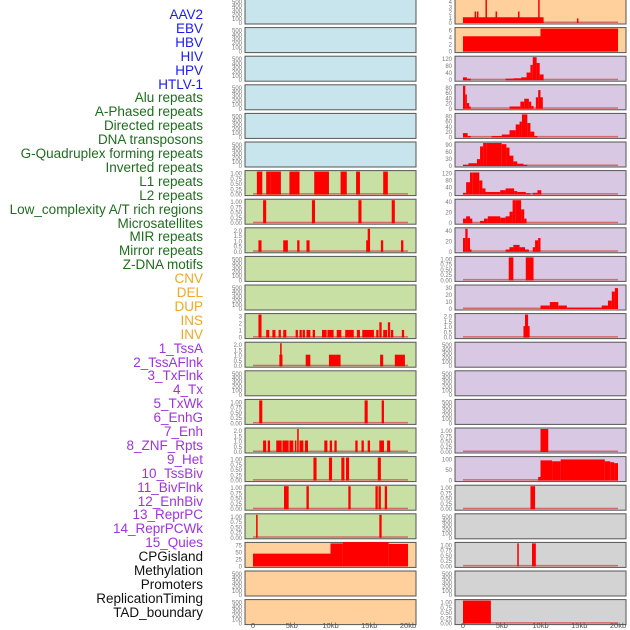 Image resolution: width=630 pixels, height=630 pixels. What do you see at coordinates (448, 123) in the screenshot?
I see `y-tick-label: 60` at bounding box center [448, 123].